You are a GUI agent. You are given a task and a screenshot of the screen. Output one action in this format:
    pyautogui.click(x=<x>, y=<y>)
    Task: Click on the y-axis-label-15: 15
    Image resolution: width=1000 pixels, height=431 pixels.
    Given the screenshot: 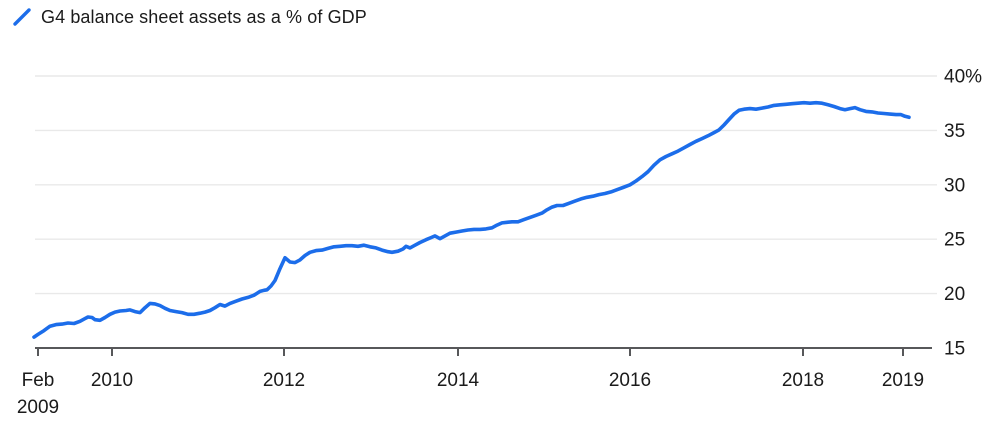 What is the action you would take?
    pyautogui.click(x=954, y=349)
    